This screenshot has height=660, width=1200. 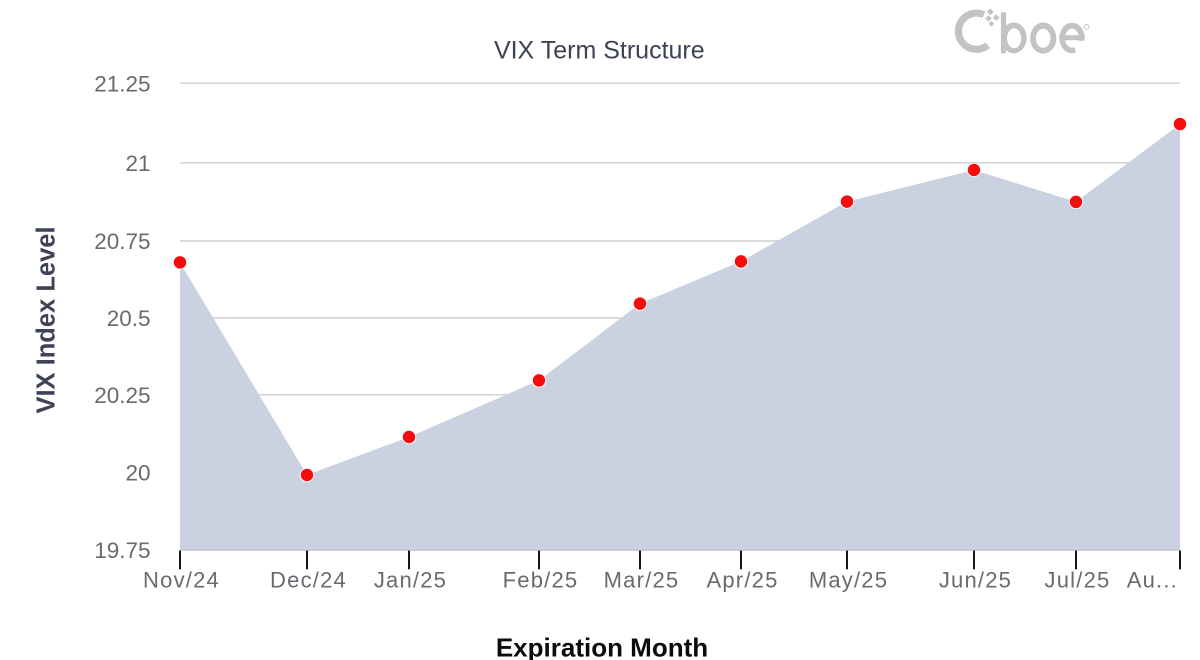 What do you see at coordinates (122, 550) in the screenshot?
I see `svg-text: 19.75` at bounding box center [122, 550].